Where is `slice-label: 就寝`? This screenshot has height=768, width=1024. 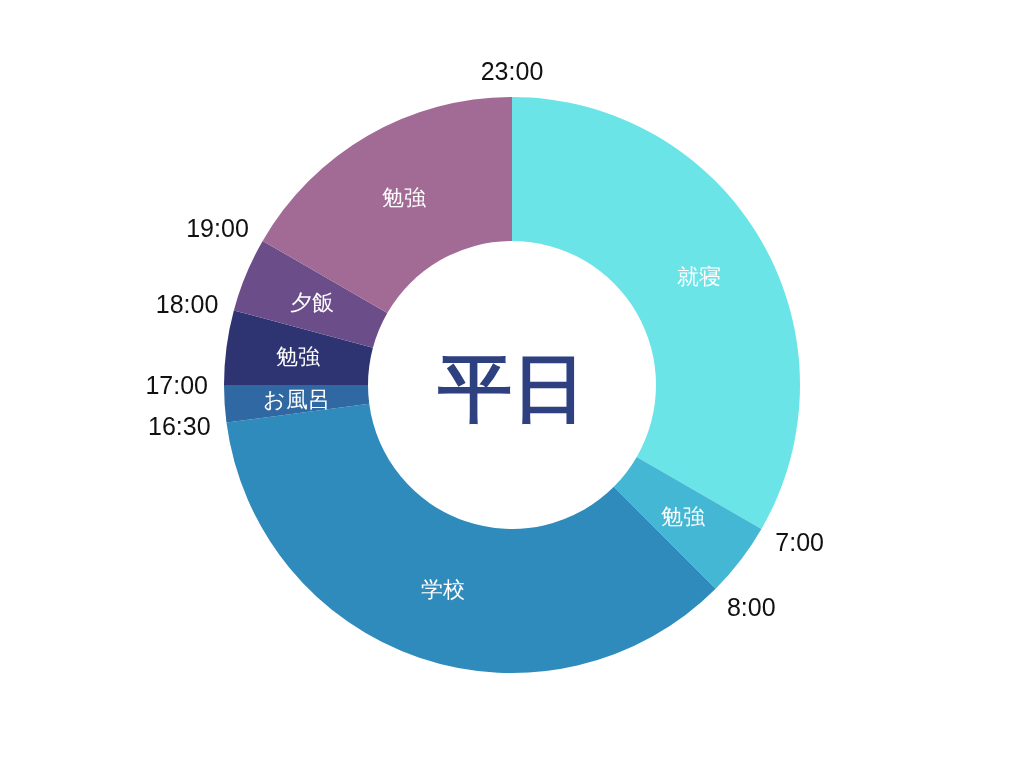
slice-label: 就寝 is located at coordinates (699, 277).